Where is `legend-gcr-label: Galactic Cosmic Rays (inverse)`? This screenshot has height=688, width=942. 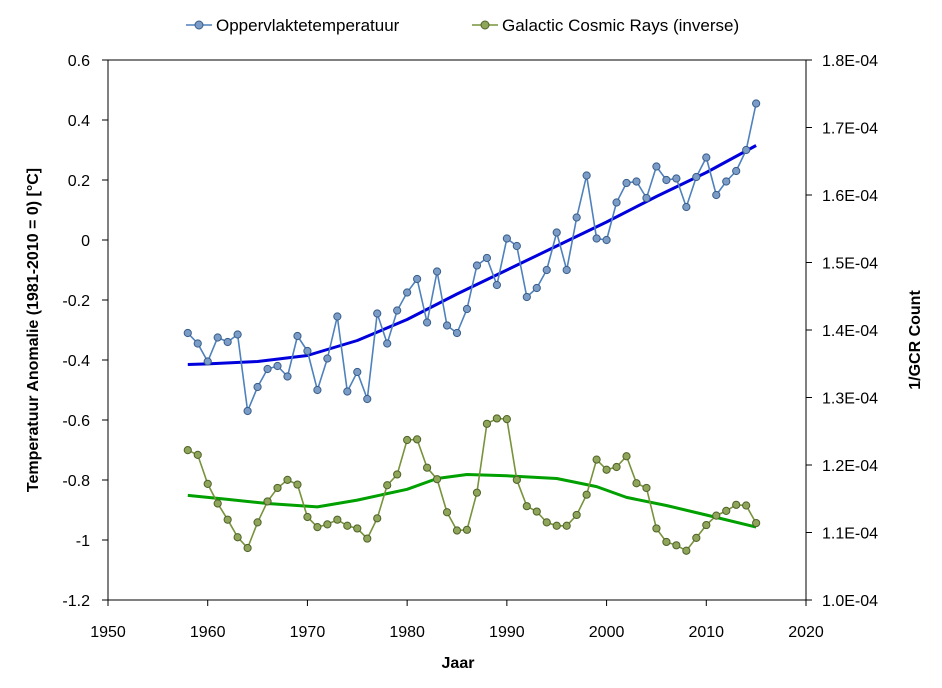
legend-gcr-label: Galactic Cosmic Rays (inverse) is located at coordinates (620, 25).